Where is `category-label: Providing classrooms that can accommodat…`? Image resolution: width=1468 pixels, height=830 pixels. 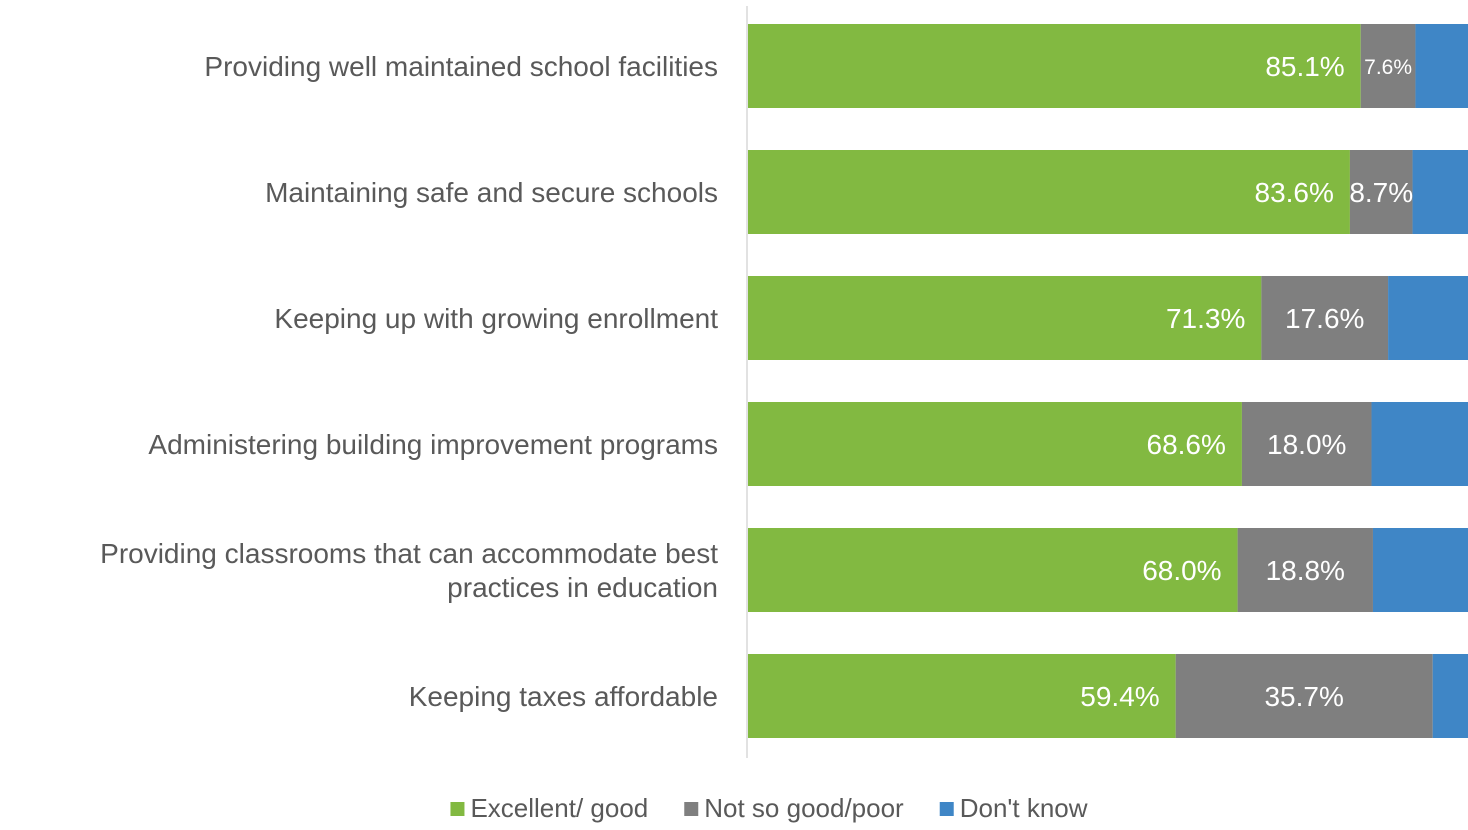
category-label: Providing classrooms that can accommodat… is located at coordinates (409, 570).